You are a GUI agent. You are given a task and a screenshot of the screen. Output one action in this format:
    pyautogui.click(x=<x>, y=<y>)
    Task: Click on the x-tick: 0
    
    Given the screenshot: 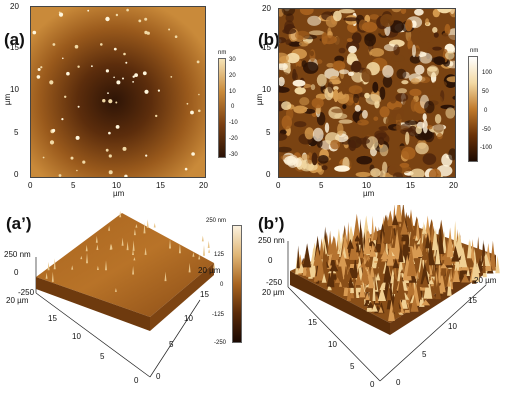 What is the action you would take?
    pyautogui.click(x=278, y=185)
    